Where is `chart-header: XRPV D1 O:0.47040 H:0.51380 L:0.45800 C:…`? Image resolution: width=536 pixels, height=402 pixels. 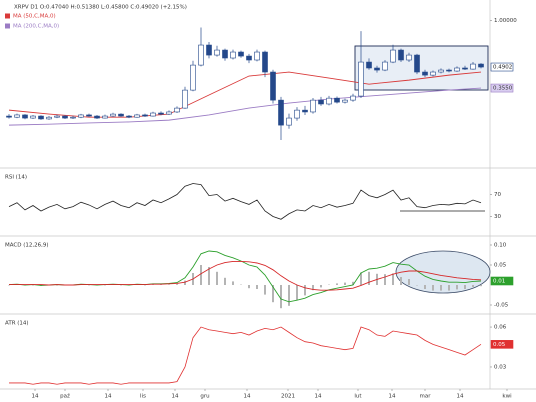
chart-header: XRPV D1 O:0.47040 H:0.51380 L:0.45800 C:… is located at coordinates (100, 8).